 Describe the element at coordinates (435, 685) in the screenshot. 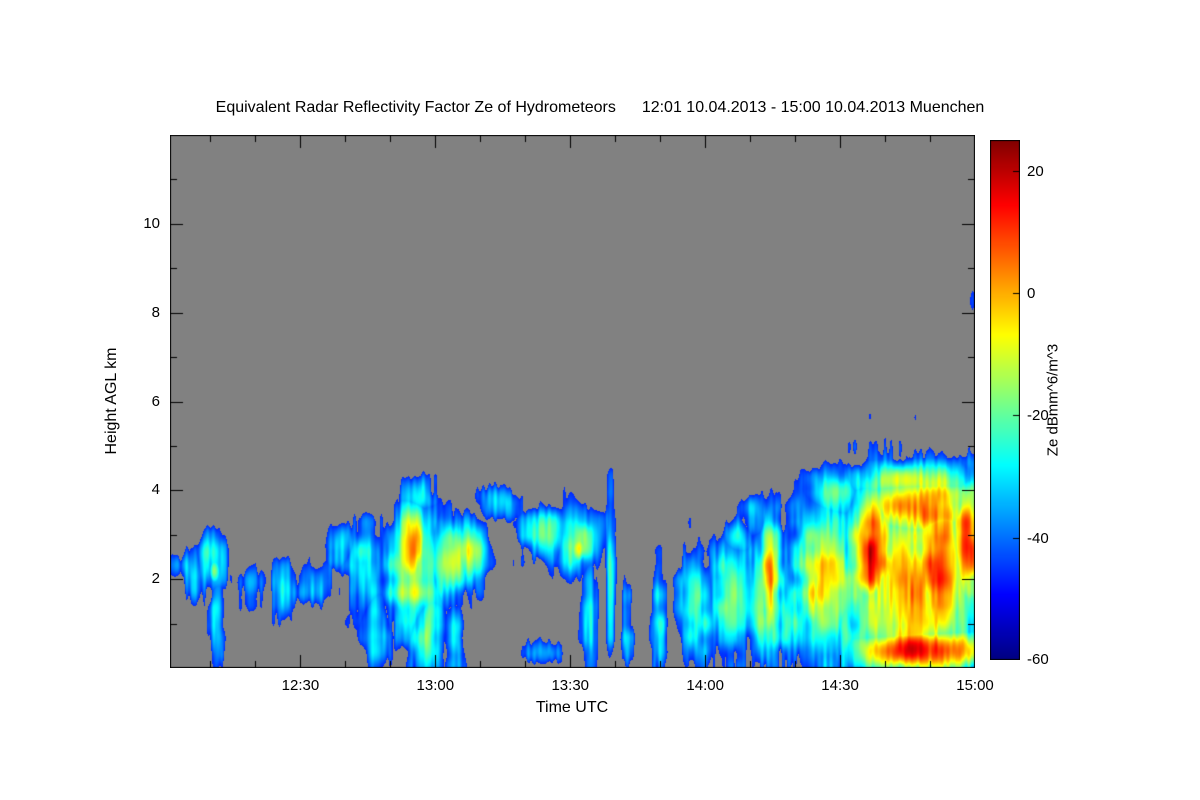

I see `x-tick-label: 13:00` at that location.